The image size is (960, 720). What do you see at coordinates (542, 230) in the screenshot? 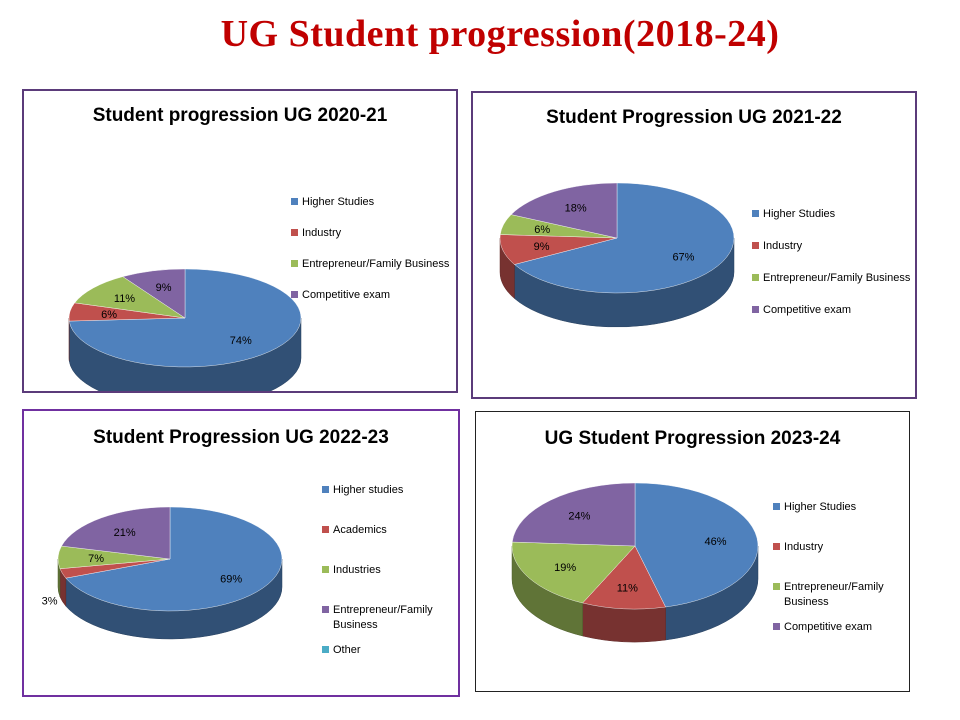
I see `data-label-entrepreneur-family-business: 6%` at bounding box center [542, 230].